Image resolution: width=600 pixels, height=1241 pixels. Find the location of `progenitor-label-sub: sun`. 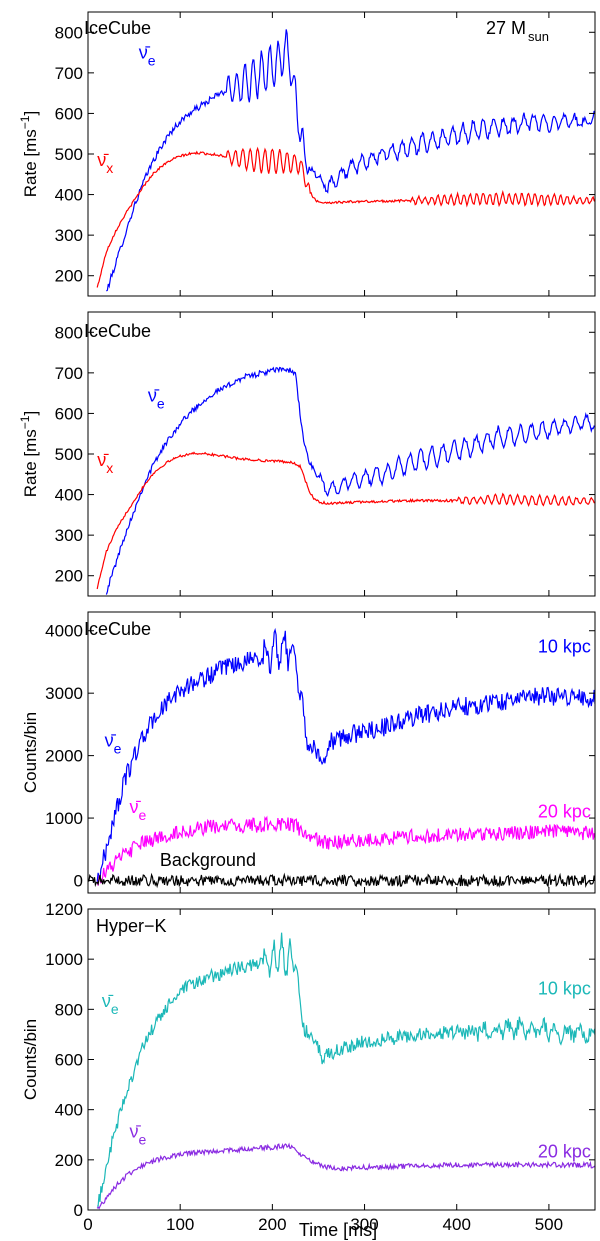

progenitor-label-sub: sun is located at coordinates (538, 36).